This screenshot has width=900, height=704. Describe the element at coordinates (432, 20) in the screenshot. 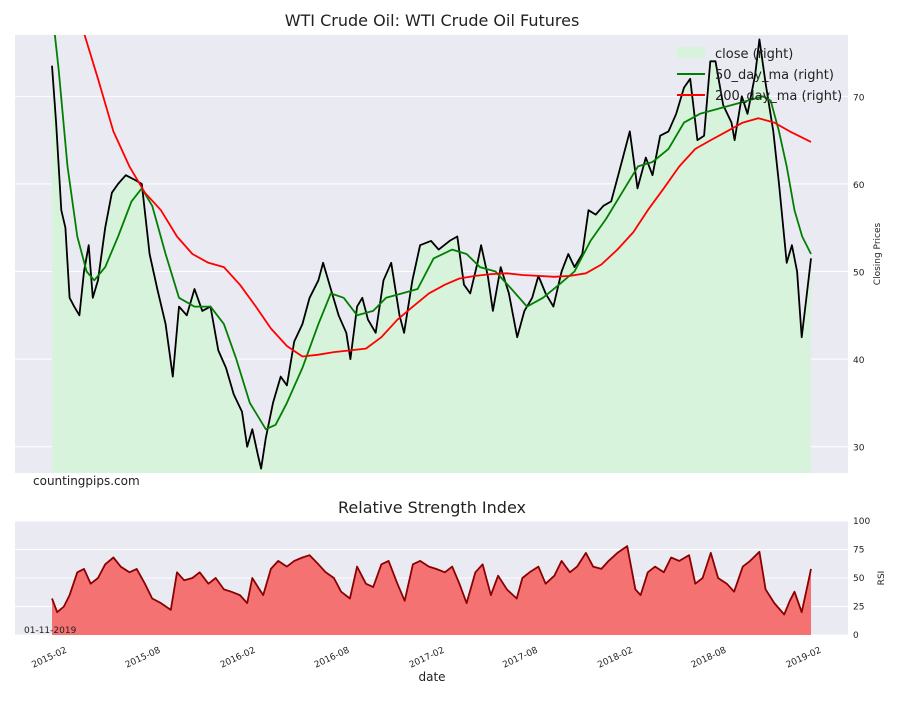

I see `price-chart-title: WTI Crude Oil: WTI Crude Oil Futures` at that location.